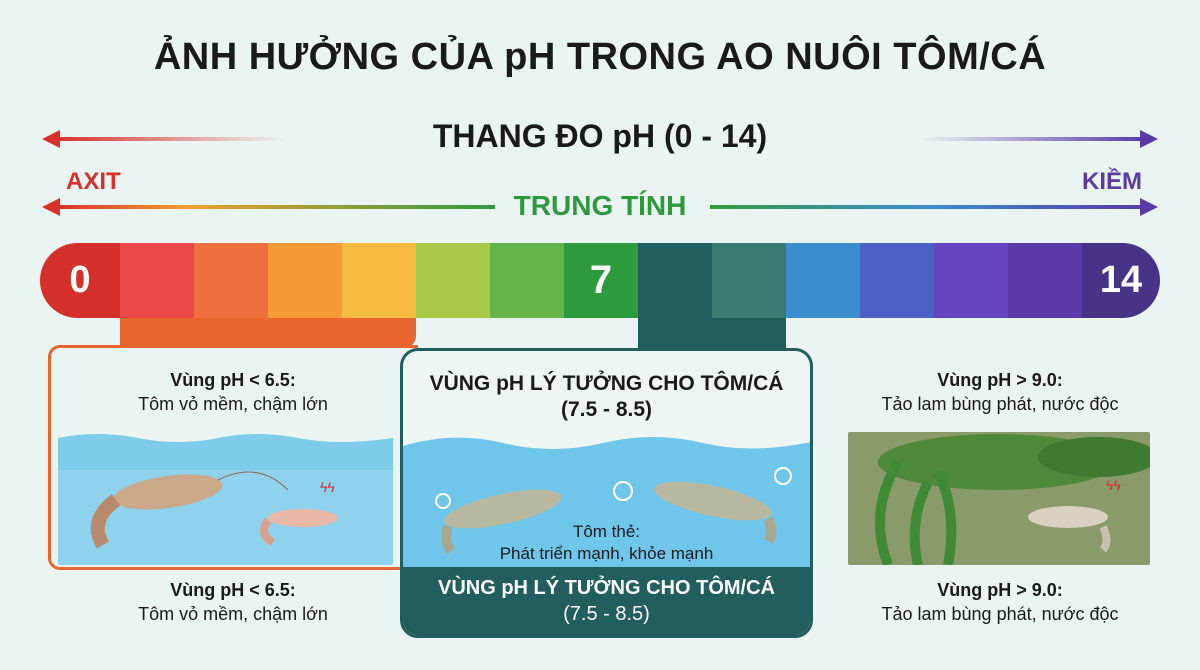 This screenshot has height=670, width=1200. Describe the element at coordinates (1000, 380) in the screenshot. I see `alkaline-heading: Vùng pH > 9.0:` at that location.